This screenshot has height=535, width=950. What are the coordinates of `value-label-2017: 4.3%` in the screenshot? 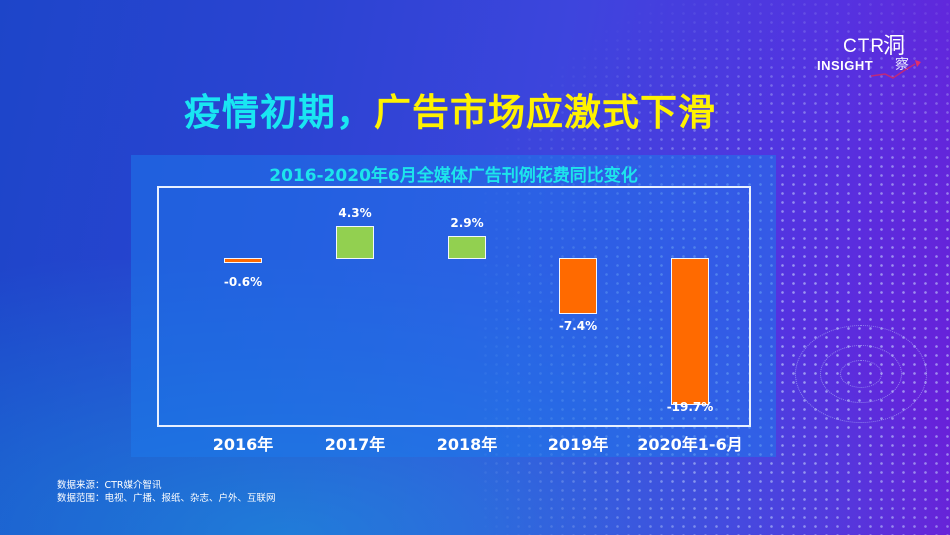 It's located at (355, 213).